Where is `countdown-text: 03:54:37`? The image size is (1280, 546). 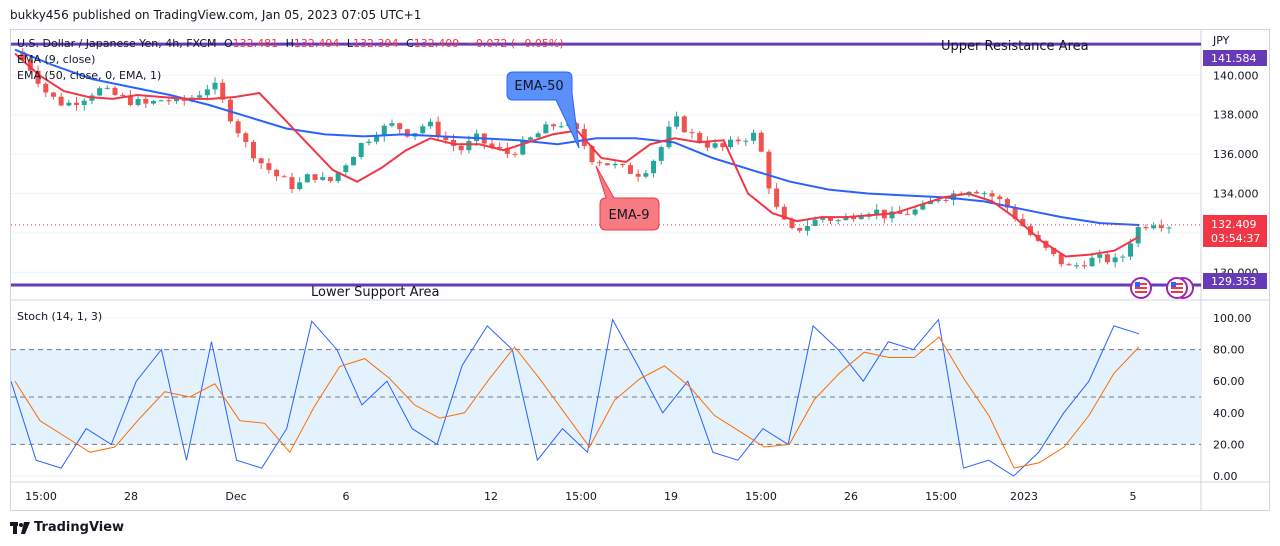 countdown-text: 03:54:37 is located at coordinates (1235, 238).